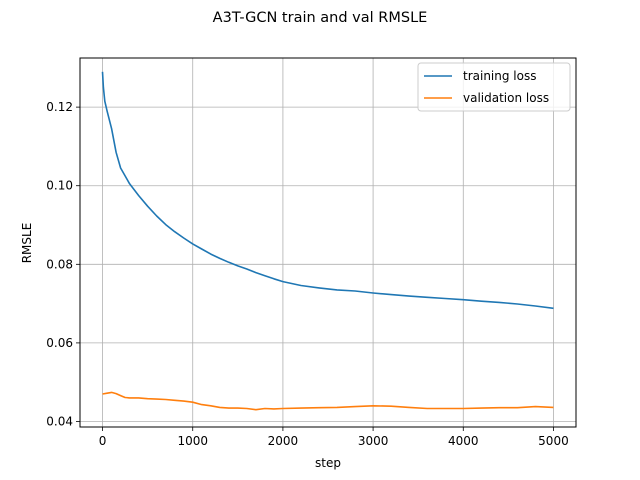 This screenshot has width=640, height=480. Describe the element at coordinates (328, 463) in the screenshot. I see `x-axis-label: step` at that location.